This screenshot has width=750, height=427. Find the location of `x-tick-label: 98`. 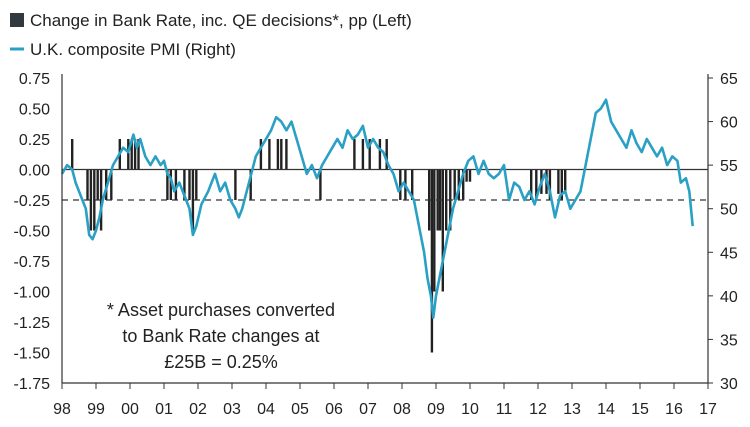

x-tick-label: 98 is located at coordinates (62, 409).